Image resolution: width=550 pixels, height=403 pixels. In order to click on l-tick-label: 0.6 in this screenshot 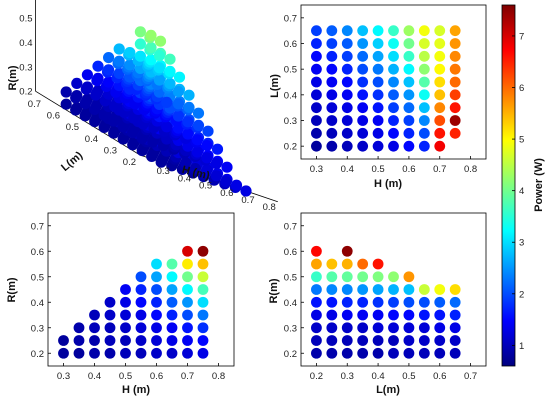, I will do `click(53, 116)`.